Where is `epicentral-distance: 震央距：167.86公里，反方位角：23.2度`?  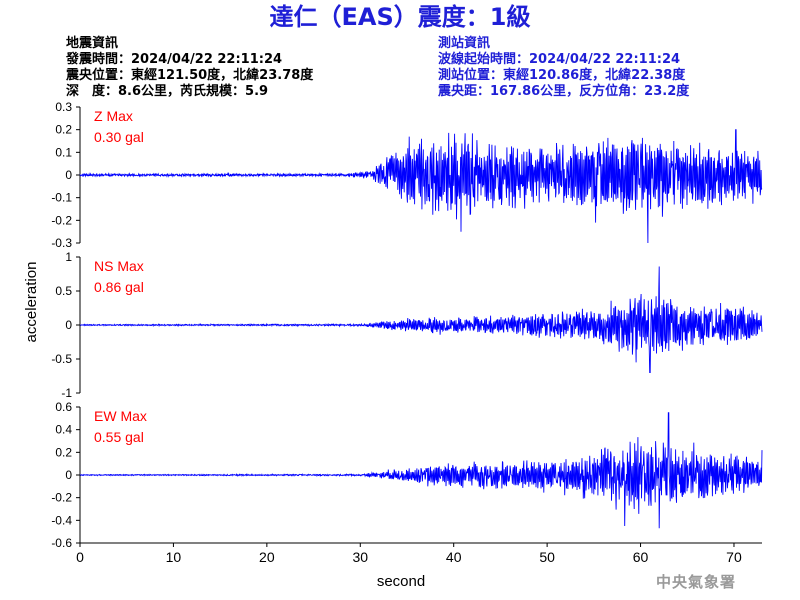
epicentral-distance: 震央距：167.86公里，反方位角：23.2度 is located at coordinates (564, 91).